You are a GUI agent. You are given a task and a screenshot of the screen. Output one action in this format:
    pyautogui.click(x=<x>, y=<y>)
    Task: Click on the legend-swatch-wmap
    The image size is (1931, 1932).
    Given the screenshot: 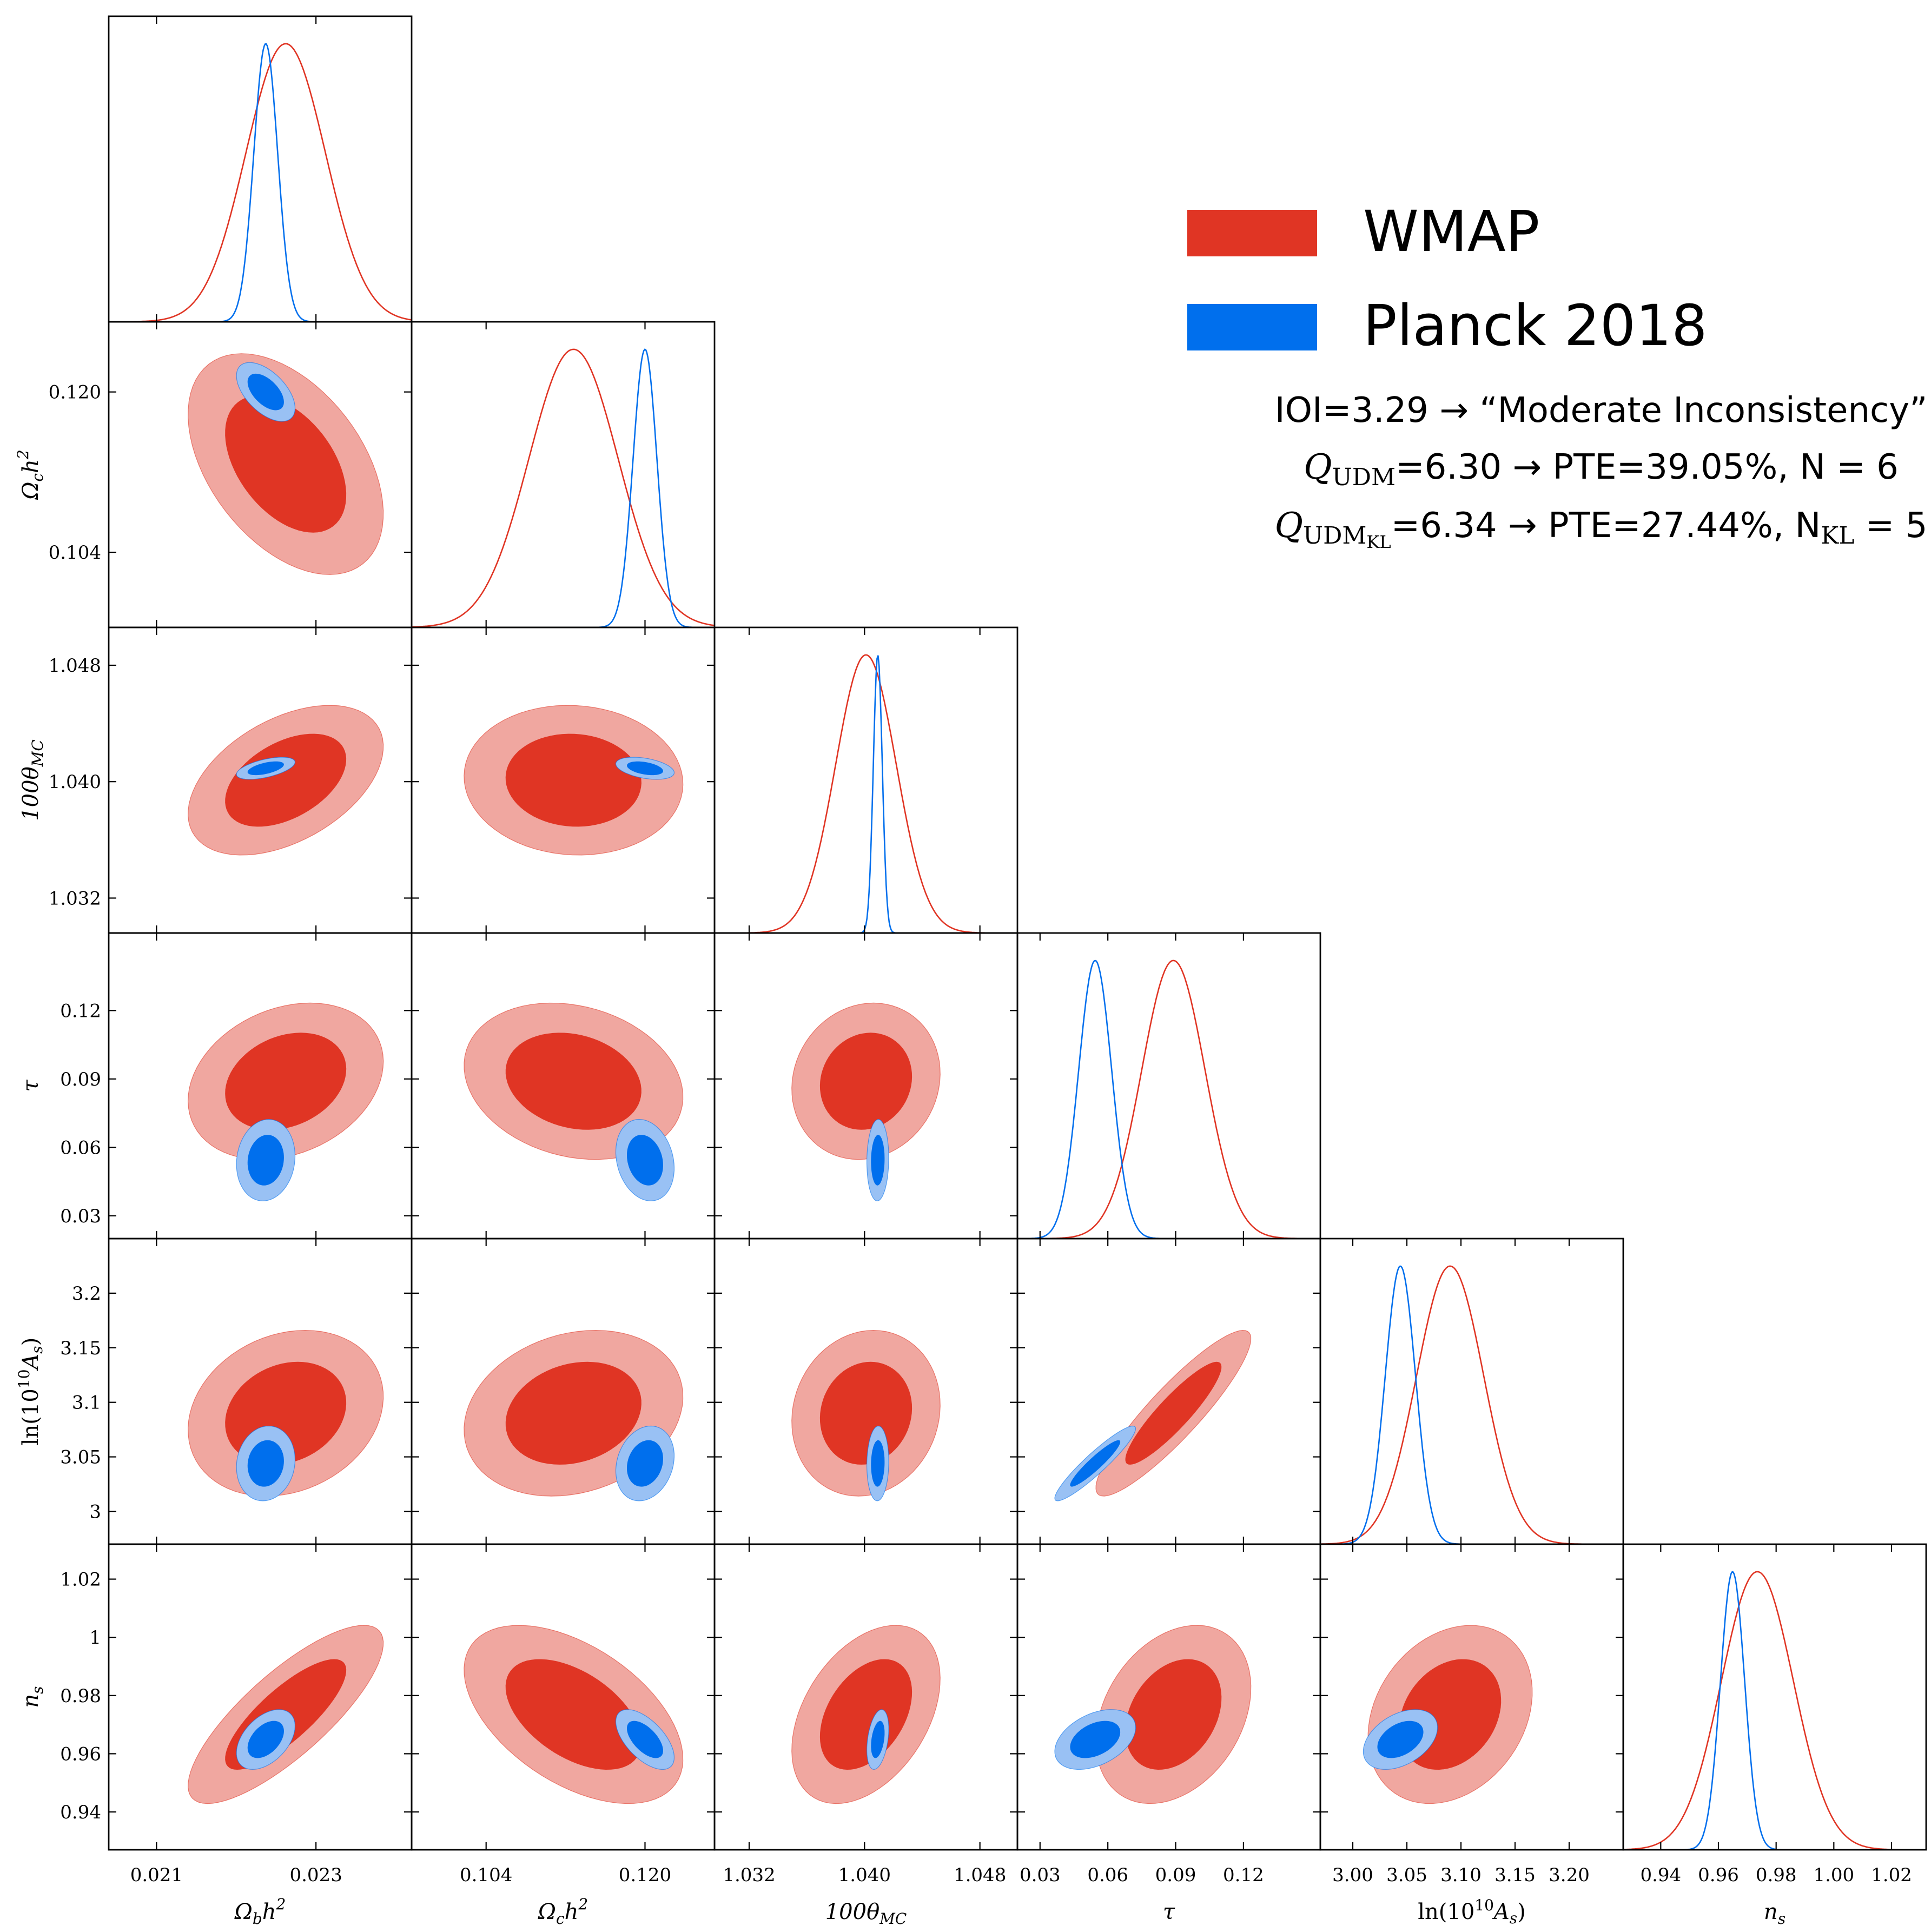 What is the action you would take?
    pyautogui.click(x=1252, y=233)
    